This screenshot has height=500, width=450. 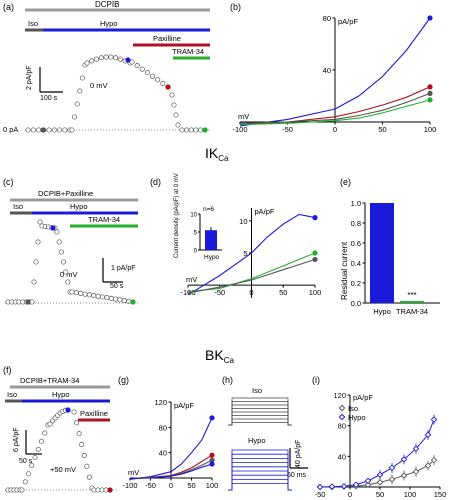 I want to click on scale-y-label: 2 pA/pF, so click(x=29, y=77).